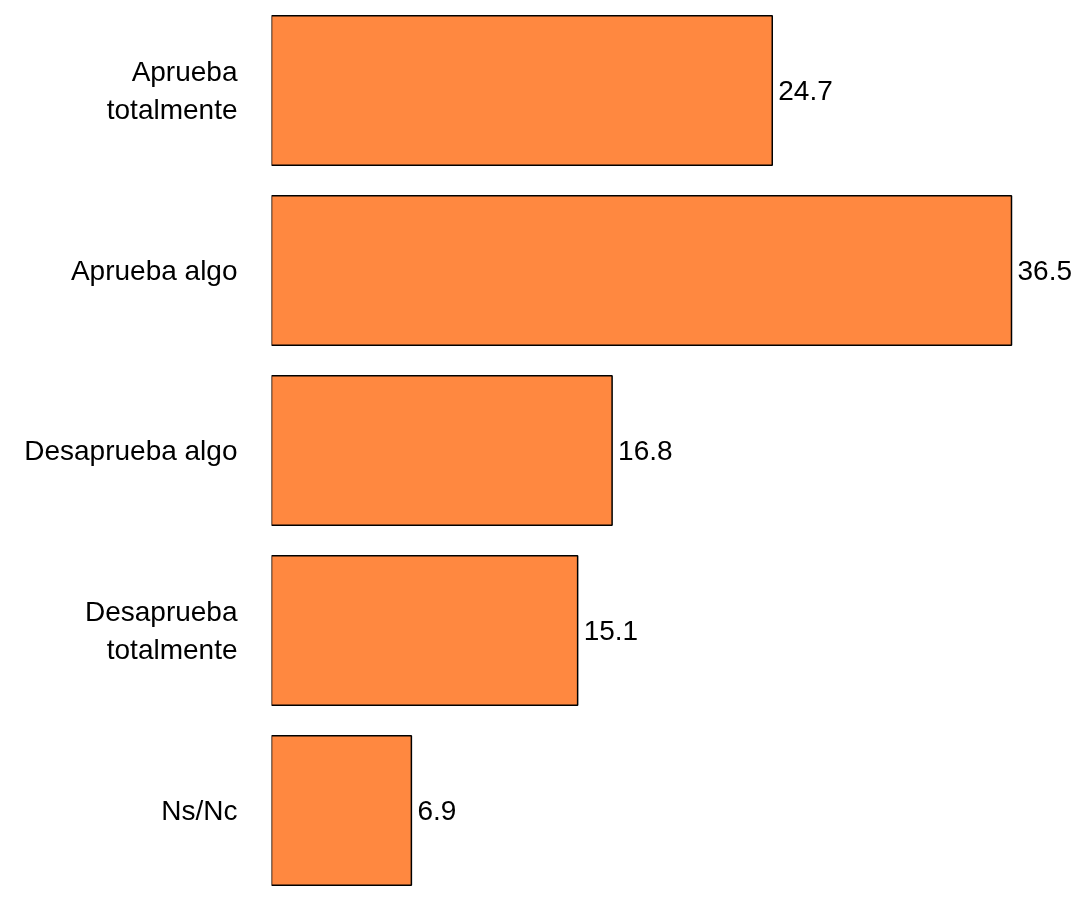 Image resolution: width=1085 pixels, height=900 pixels. I want to click on data-label: 15.1, so click(611, 630).